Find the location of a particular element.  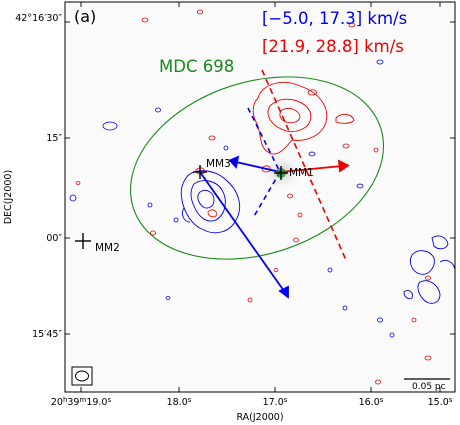

ra-tick-3: 16.0s is located at coordinates (371, 402).